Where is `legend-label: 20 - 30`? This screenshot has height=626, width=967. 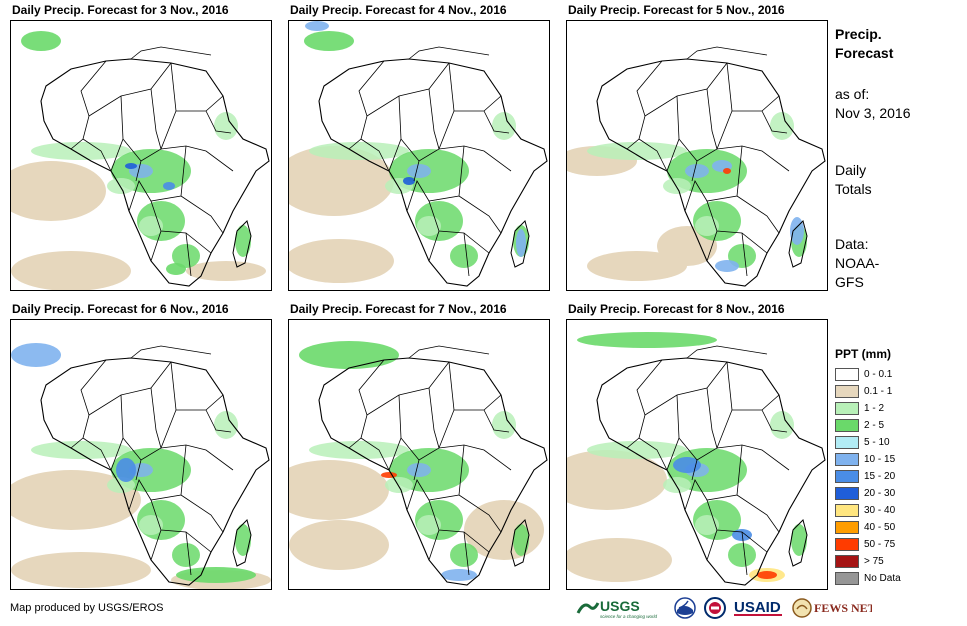
legend-label: 20 - 30 is located at coordinates (880, 493).